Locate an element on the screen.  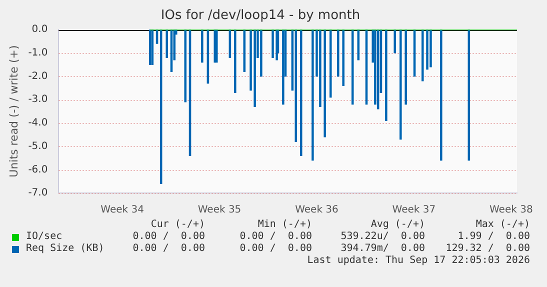
x-tick-label: Week 36 is located at coordinates (316, 210).